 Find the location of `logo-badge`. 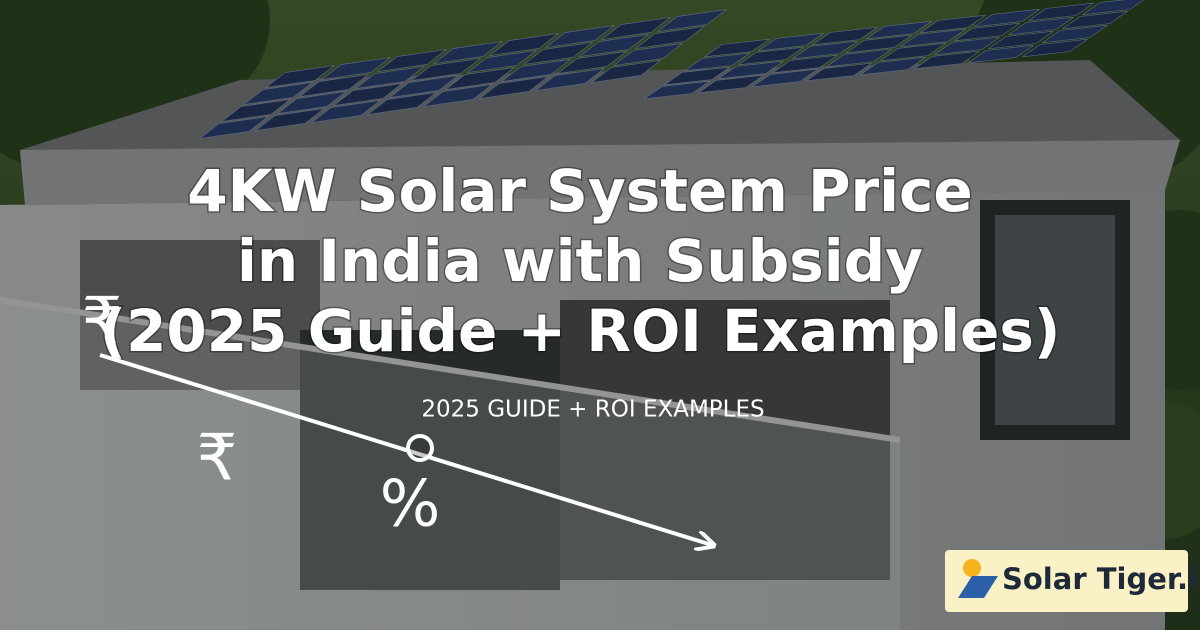

logo-badge is located at coordinates (1066, 581).